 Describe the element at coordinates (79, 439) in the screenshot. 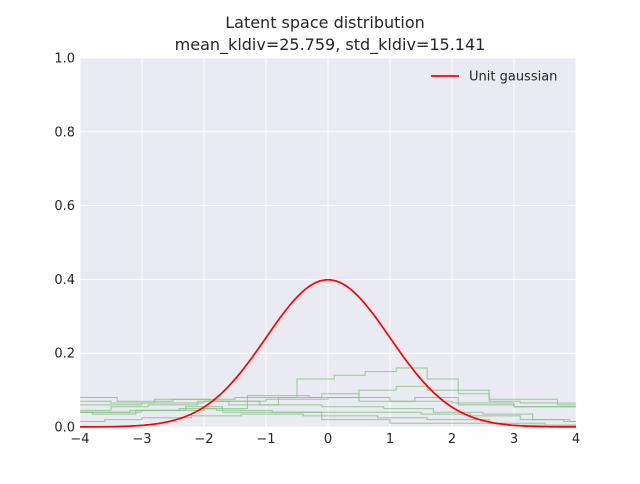

I see `x-tick-label: −4` at that location.